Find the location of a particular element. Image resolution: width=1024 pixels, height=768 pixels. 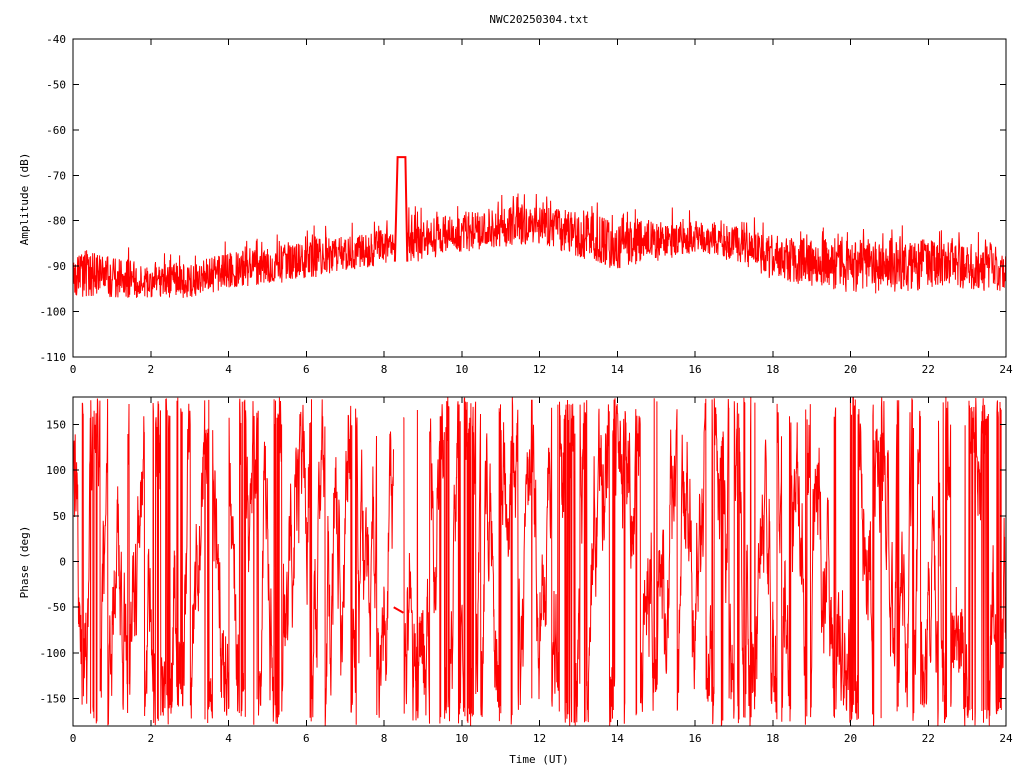

phase-x-tick-label: 10 is located at coordinates (461, 738).